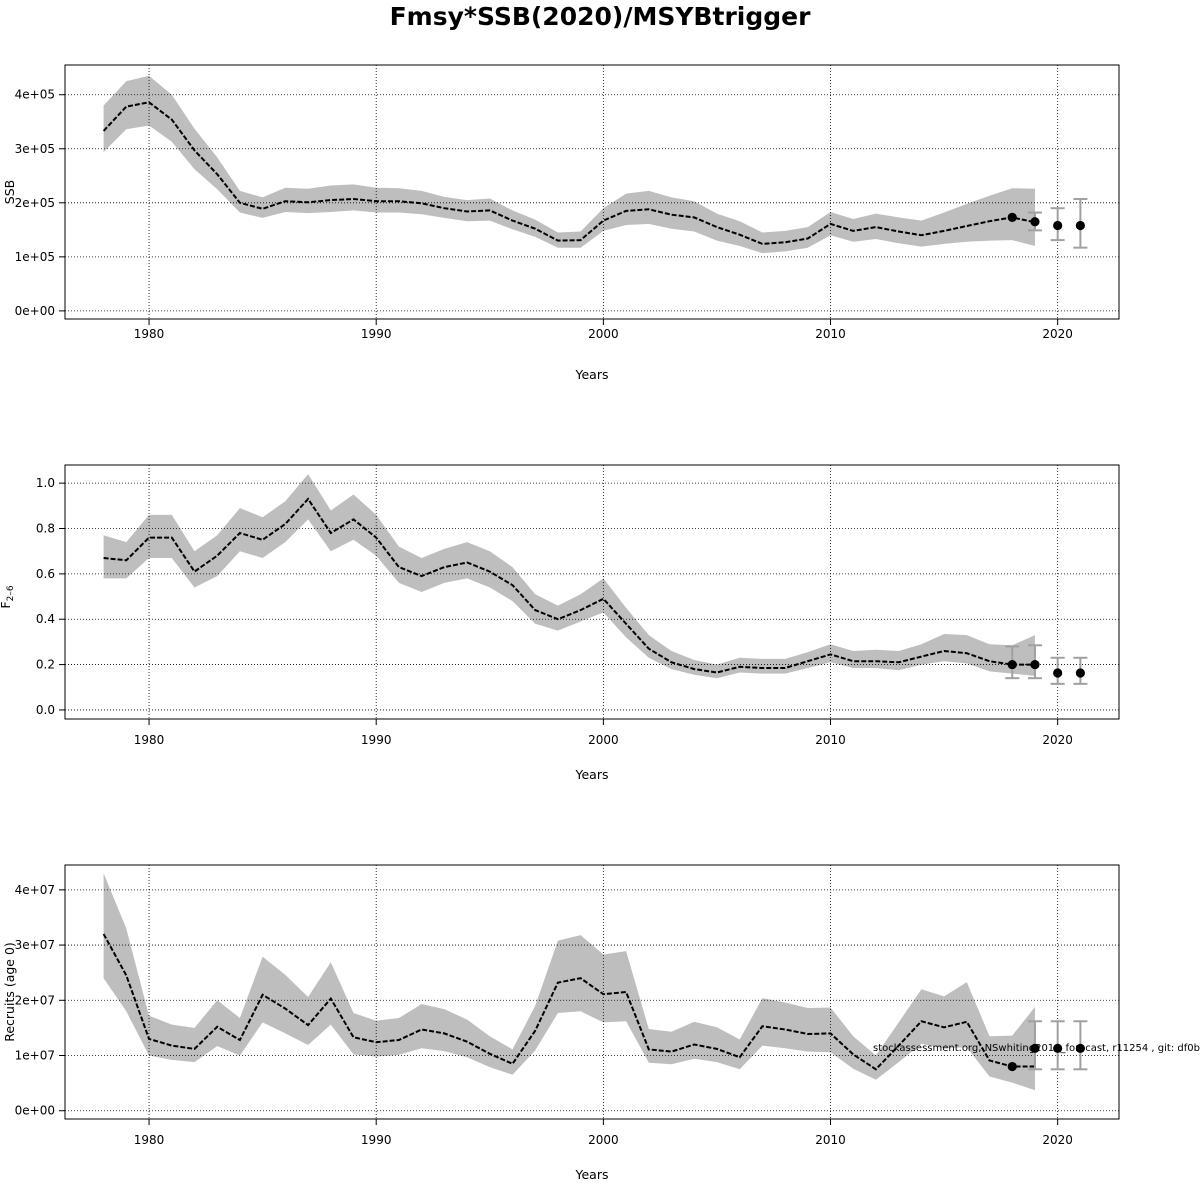  What do you see at coordinates (45, 574) in the screenshot?
I see `y-tick-label: 0.6` at bounding box center [45, 574].